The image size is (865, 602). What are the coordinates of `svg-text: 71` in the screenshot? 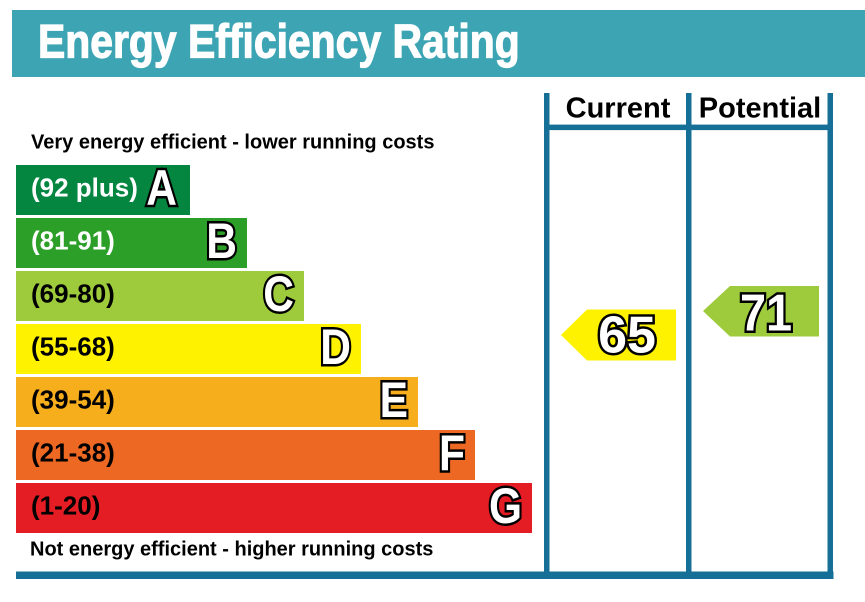 It's located at (766, 313).